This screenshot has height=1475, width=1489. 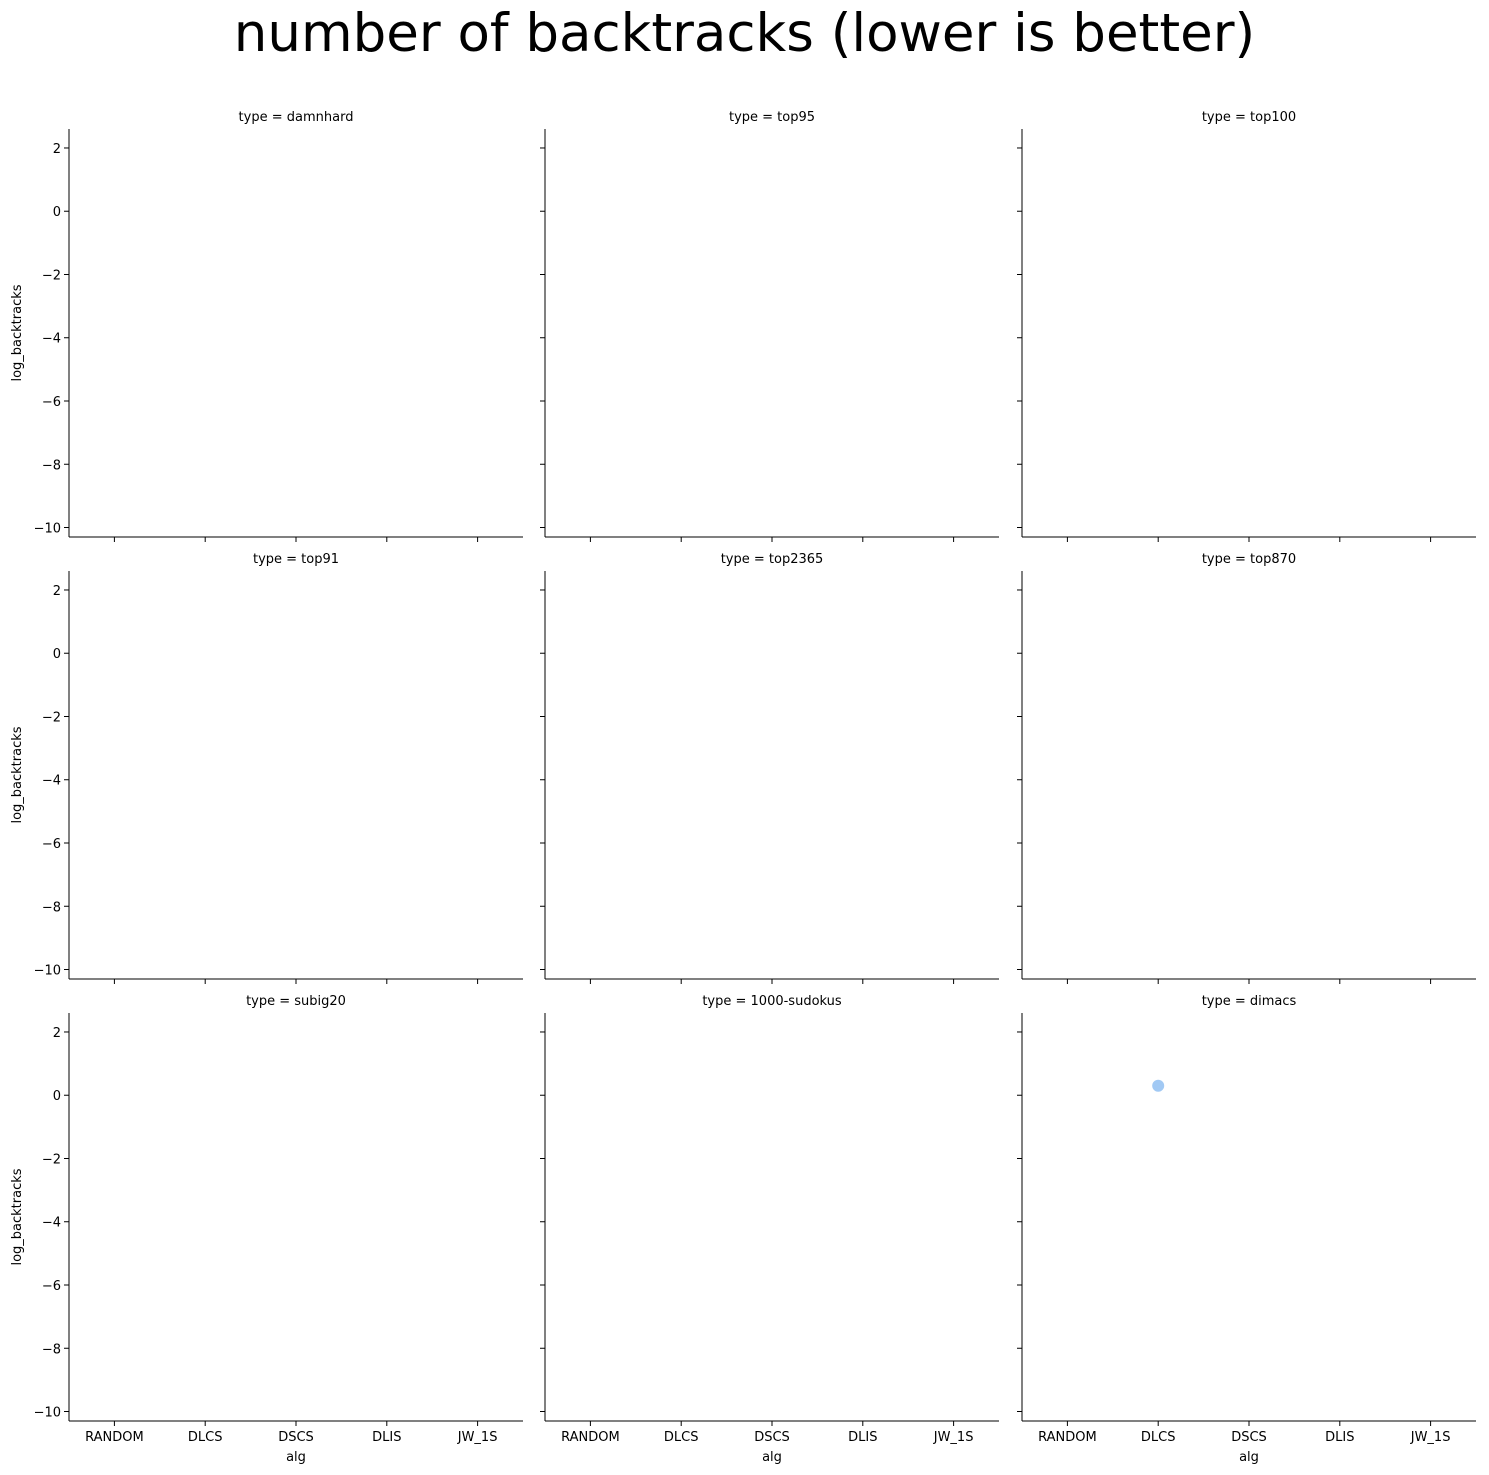 What do you see at coordinates (772, 117) in the screenshot?
I see `panel-title: type = top95` at bounding box center [772, 117].